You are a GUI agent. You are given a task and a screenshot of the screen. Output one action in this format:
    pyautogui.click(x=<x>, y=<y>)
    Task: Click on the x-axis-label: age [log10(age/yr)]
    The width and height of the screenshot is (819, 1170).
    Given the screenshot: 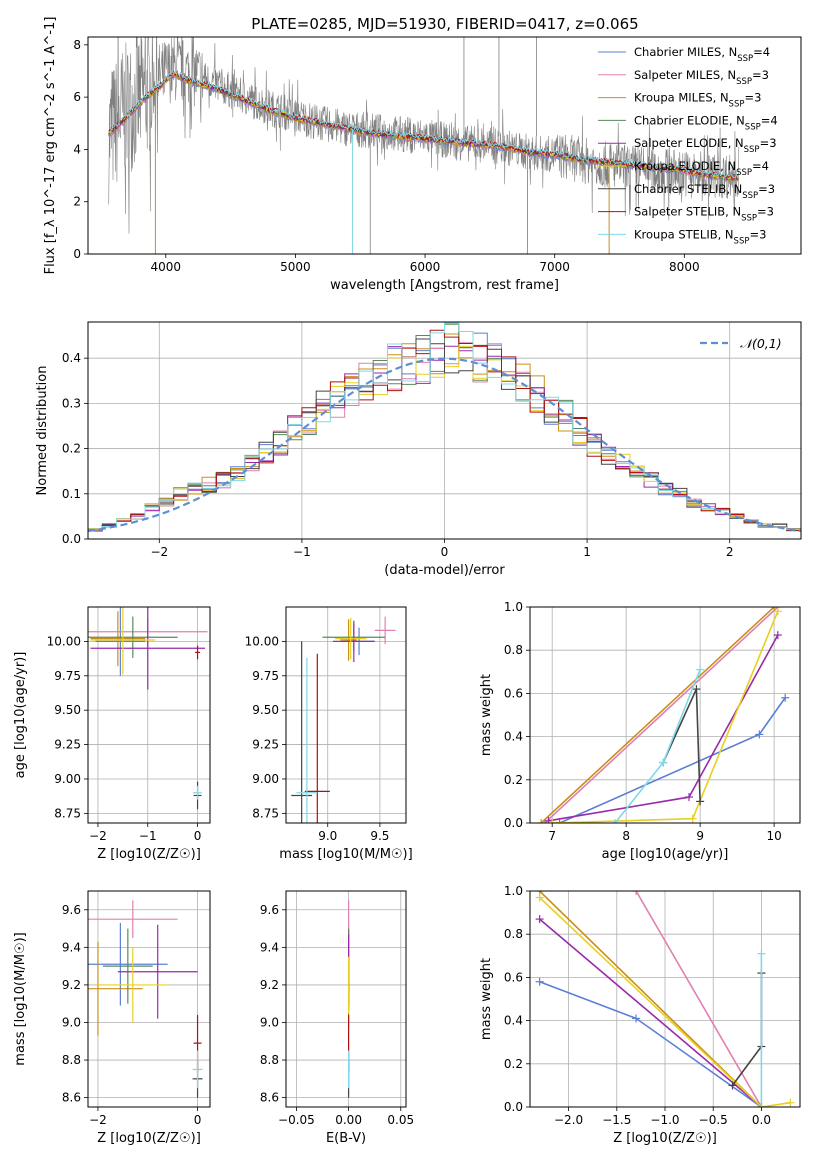 What is the action you would take?
    pyautogui.click(x=665, y=854)
    